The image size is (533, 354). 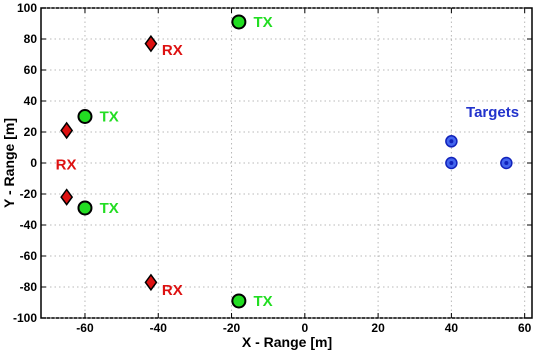 What do you see at coordinates (31, 39) in the screenshot?
I see `y-tick-label: 80` at bounding box center [31, 39].